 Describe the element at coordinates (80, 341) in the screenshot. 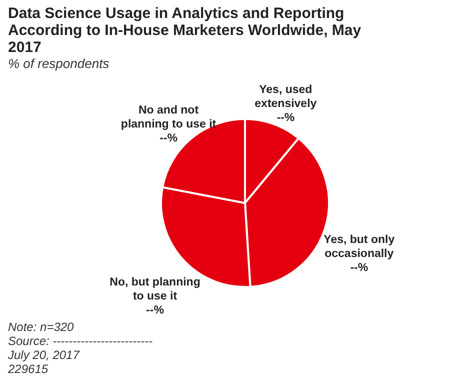

I see `source-note: Source: -------------------------` at that location.